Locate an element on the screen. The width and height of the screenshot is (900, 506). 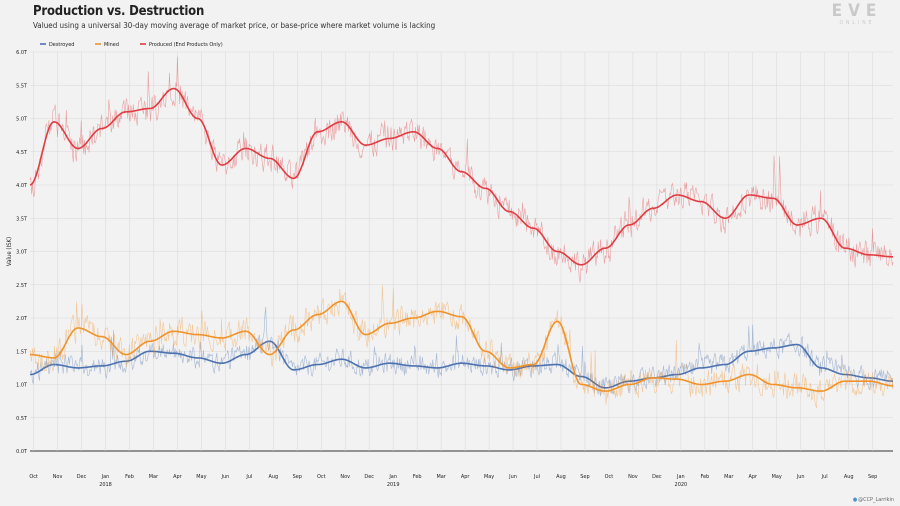
x-year-label: 2018 is located at coordinates (105, 485).